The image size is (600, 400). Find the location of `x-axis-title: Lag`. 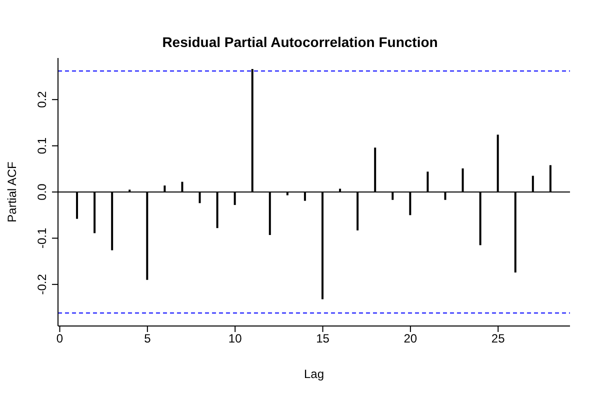

x-axis-title: Lag is located at coordinates (314, 374).